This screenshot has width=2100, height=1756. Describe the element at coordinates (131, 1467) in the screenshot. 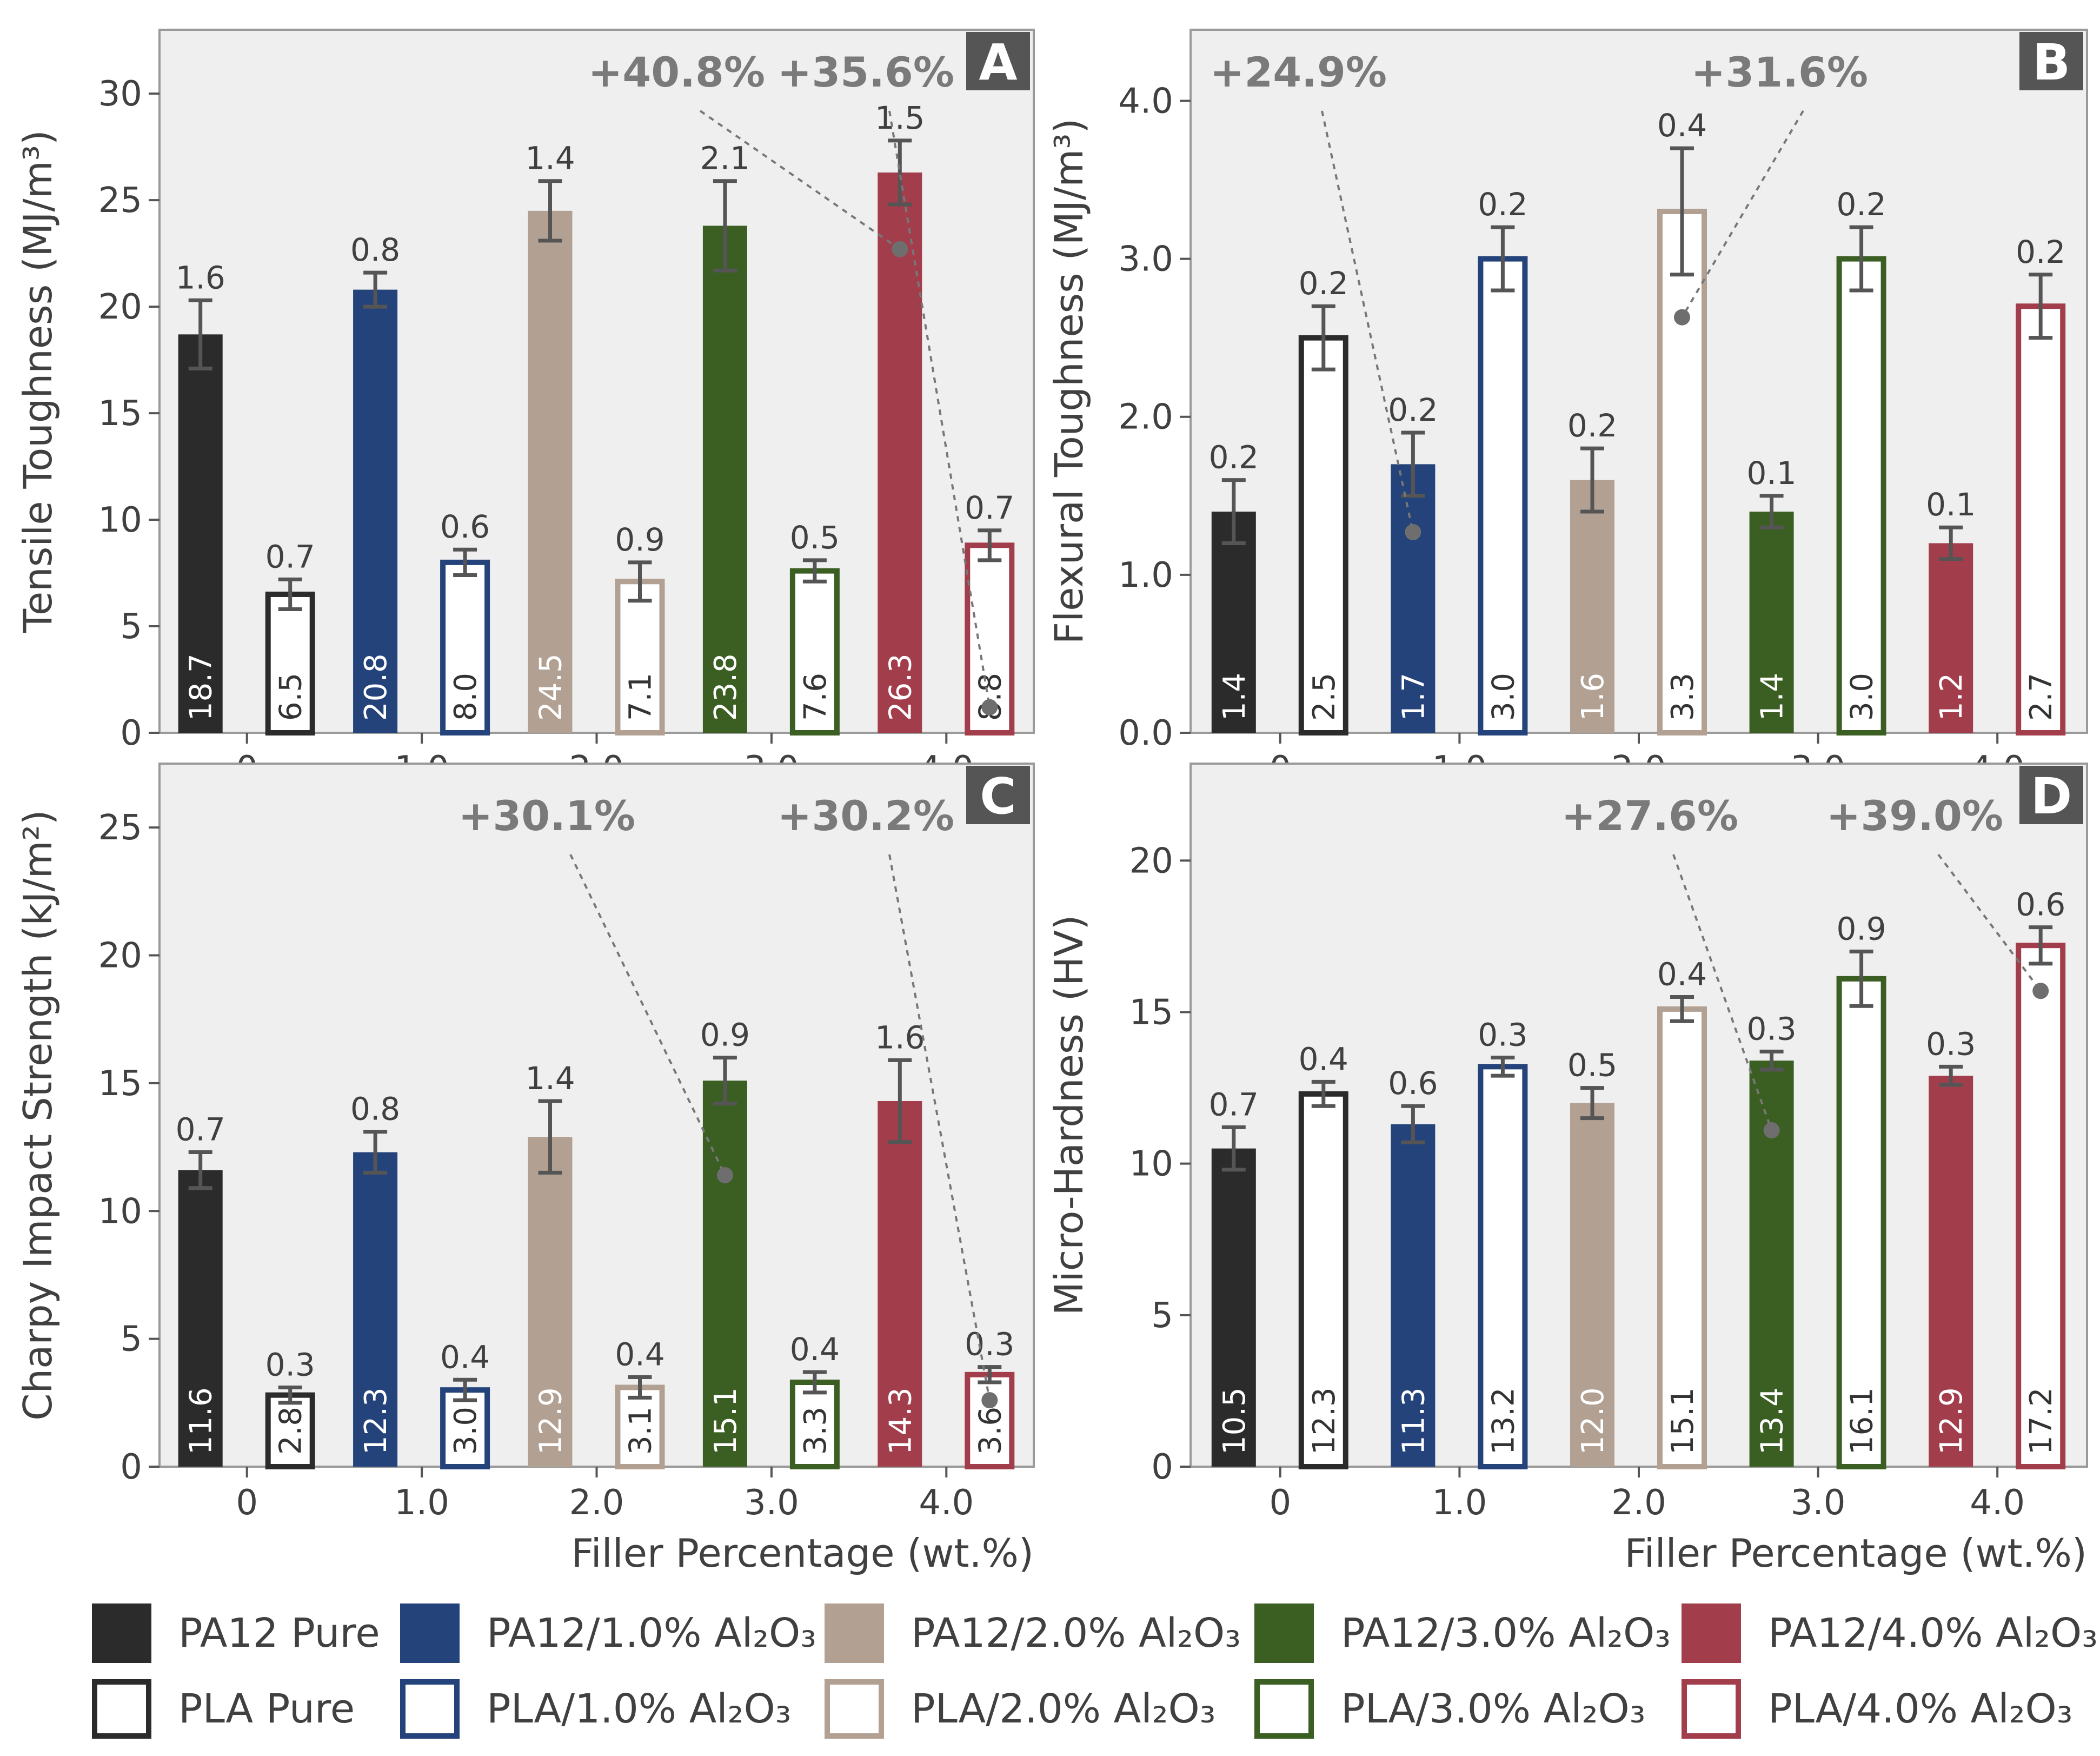

I see `y-tick-label: 0` at that location.